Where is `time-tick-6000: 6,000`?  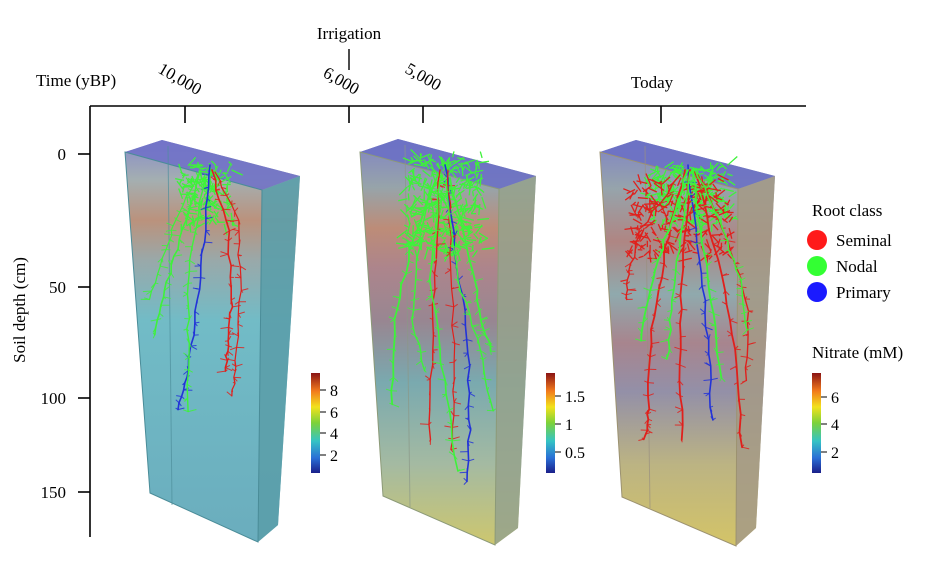
time-tick-6000: 6,000 is located at coordinates (341, 81).